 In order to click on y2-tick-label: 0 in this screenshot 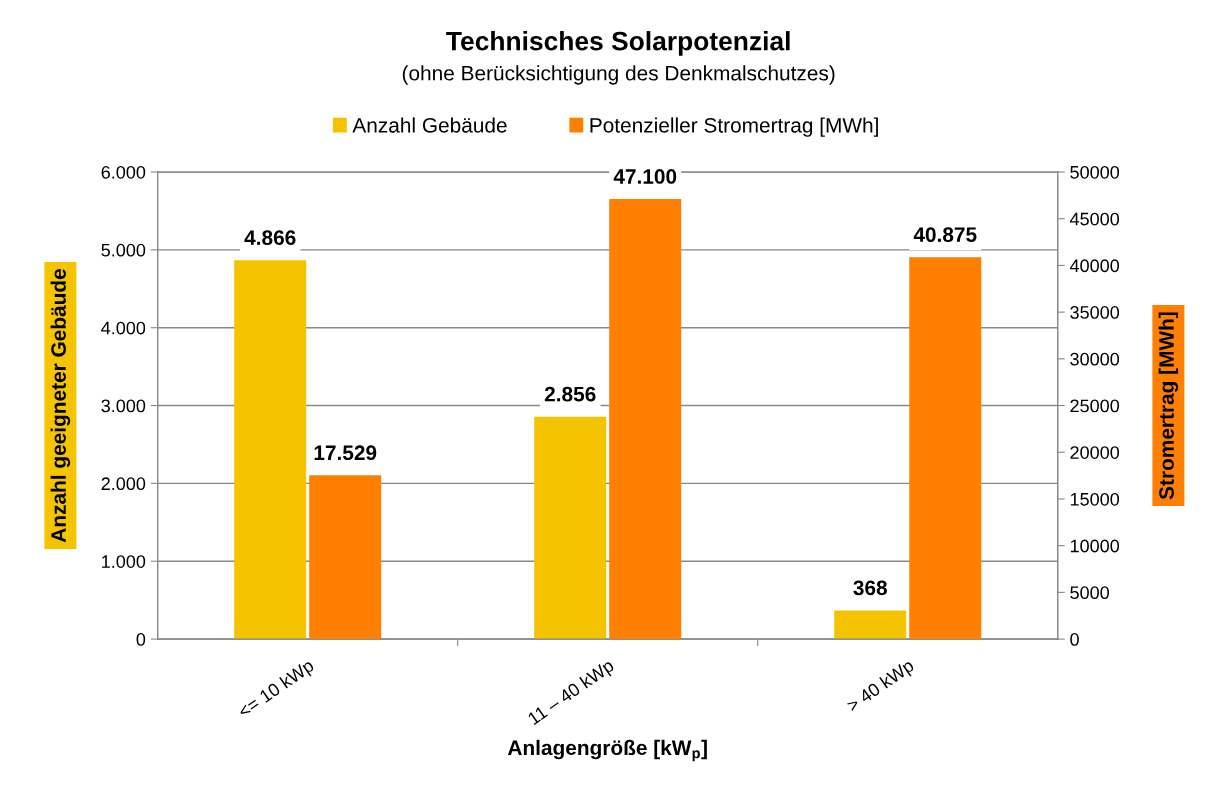, I will do `click(1074, 639)`.